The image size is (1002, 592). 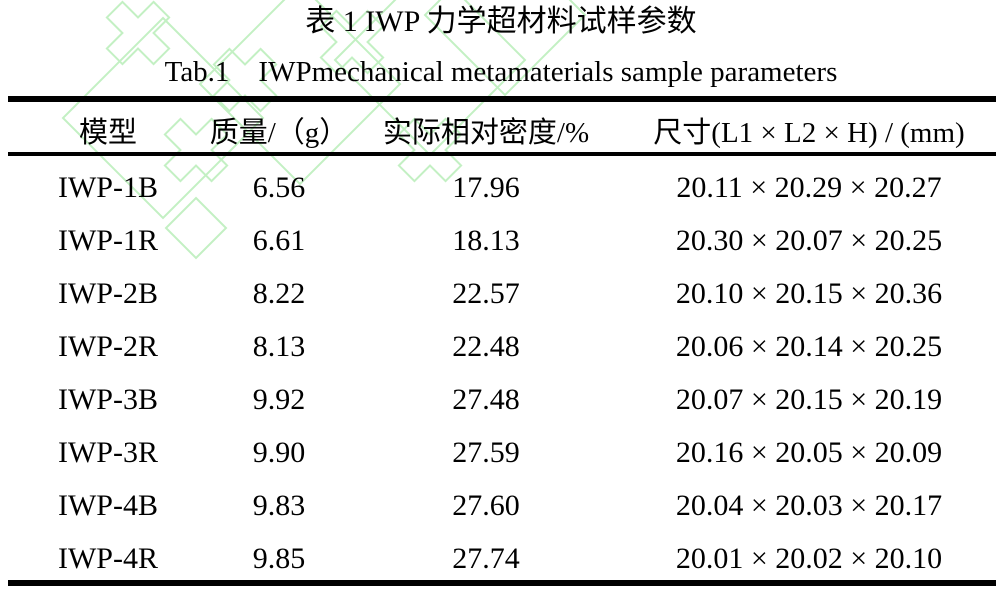 I want to click on cell-mass: 8.13, so click(x=279, y=346).